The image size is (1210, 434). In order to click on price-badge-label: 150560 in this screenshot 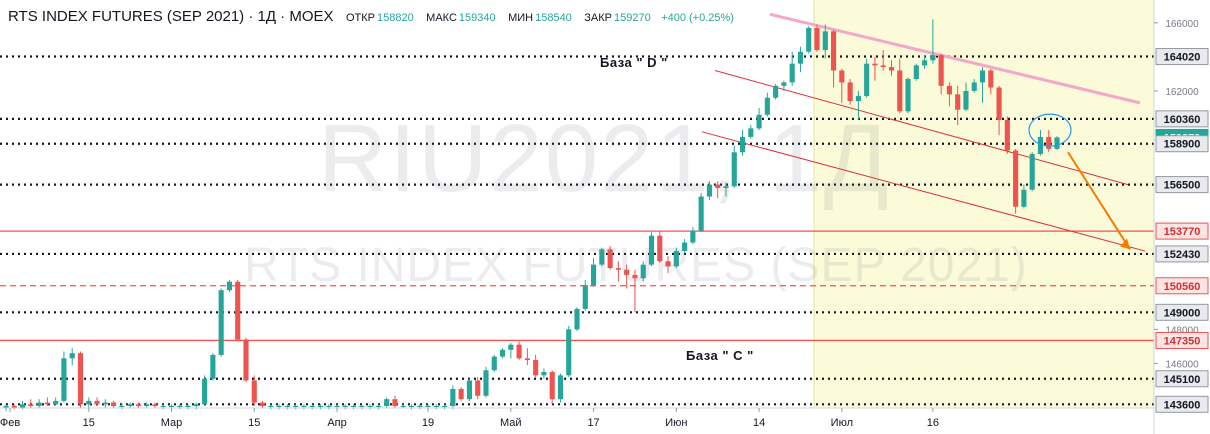, I will do `click(1182, 287)`.